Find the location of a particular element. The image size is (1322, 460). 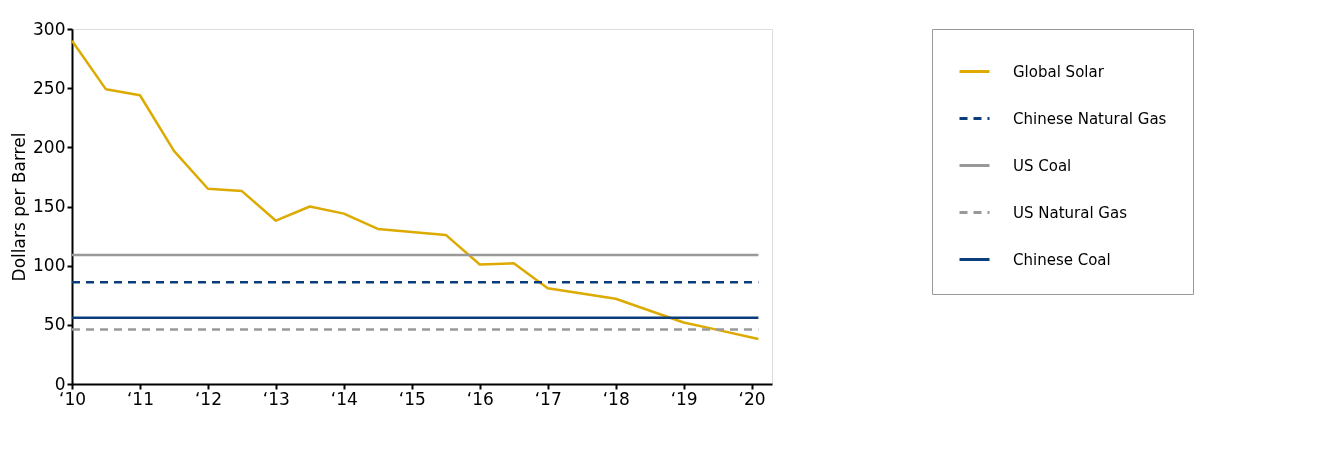

y-tick-label: 250 is located at coordinates (49, 87).